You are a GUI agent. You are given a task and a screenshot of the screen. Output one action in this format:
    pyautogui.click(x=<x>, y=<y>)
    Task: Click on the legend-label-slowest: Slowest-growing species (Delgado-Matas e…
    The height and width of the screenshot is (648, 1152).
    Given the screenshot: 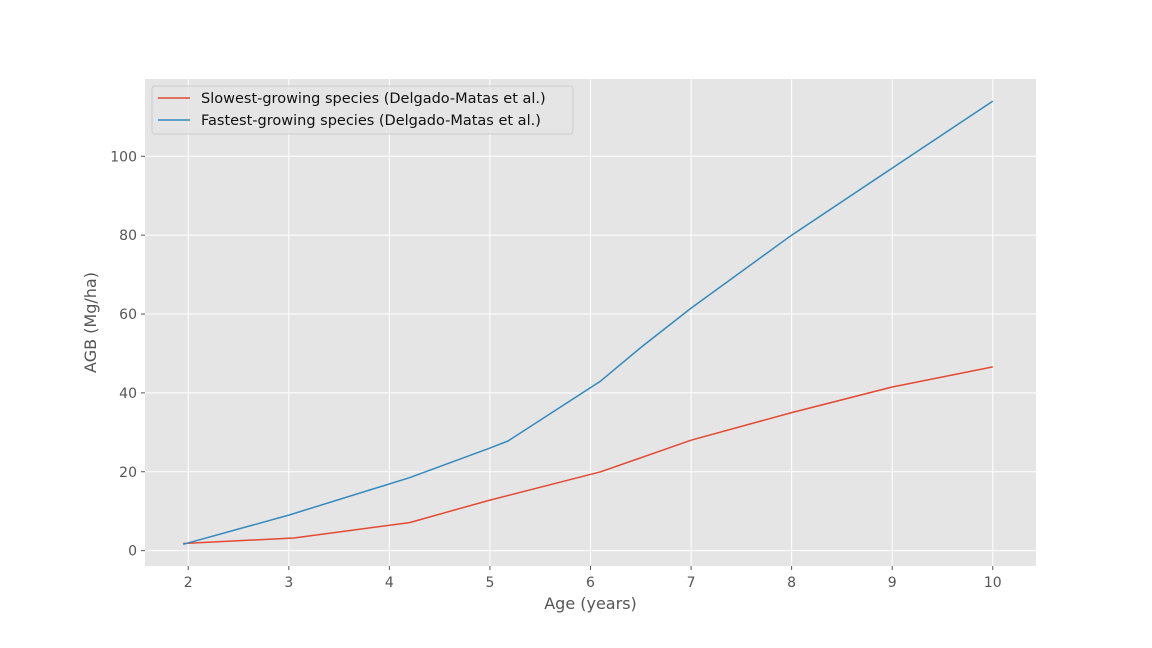 What is the action you would take?
    pyautogui.click(x=373, y=99)
    